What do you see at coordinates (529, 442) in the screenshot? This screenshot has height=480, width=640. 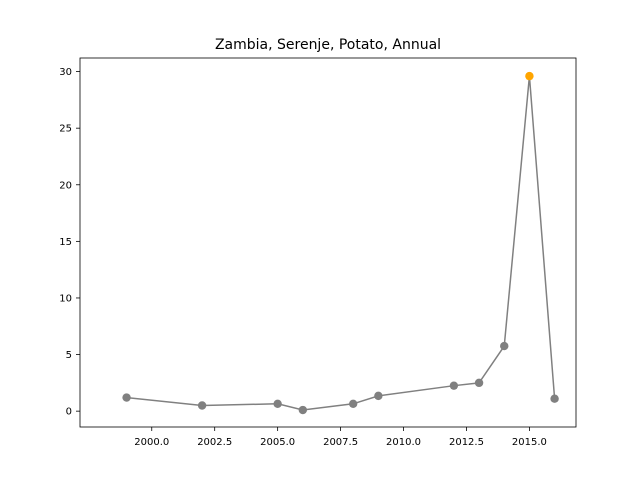 I see `x-tick-label: 2015.0` at bounding box center [529, 442].